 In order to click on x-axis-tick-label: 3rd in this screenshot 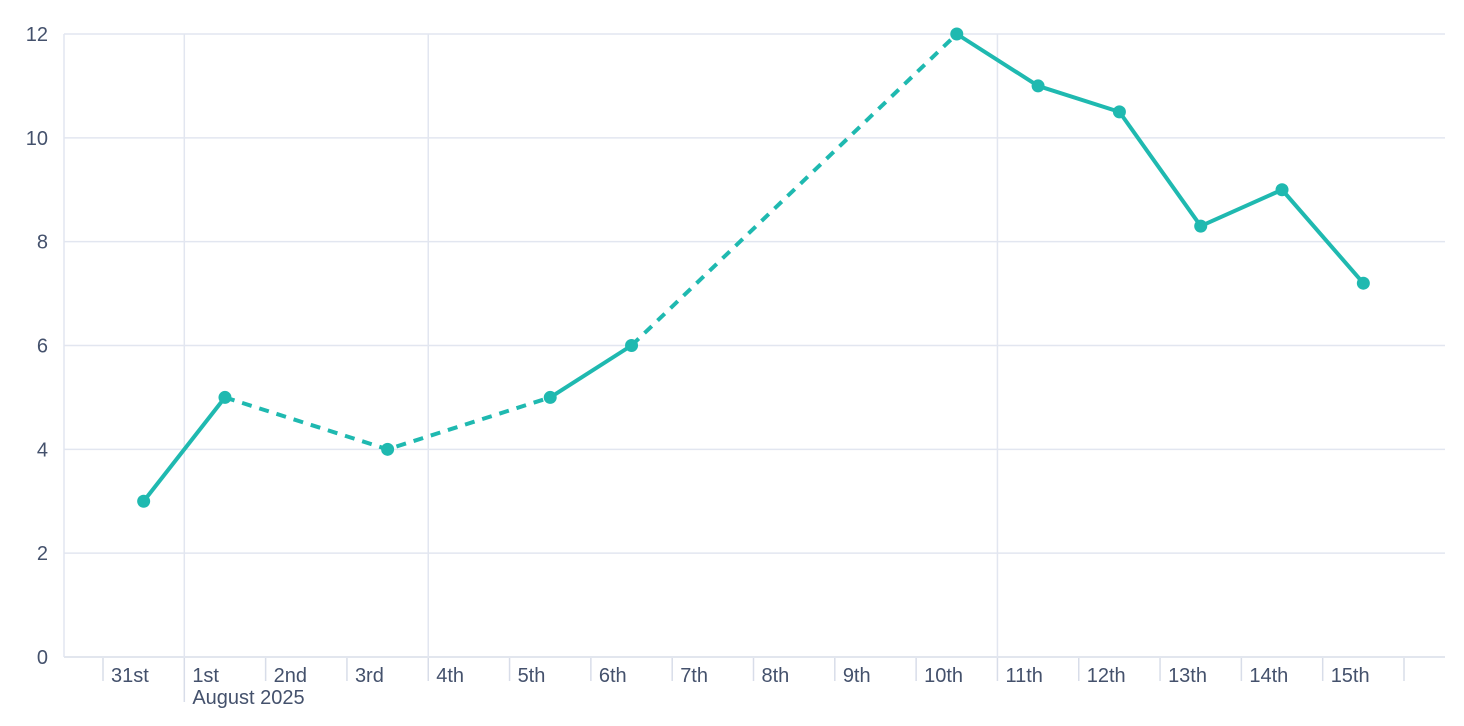, I will do `click(369, 676)`.